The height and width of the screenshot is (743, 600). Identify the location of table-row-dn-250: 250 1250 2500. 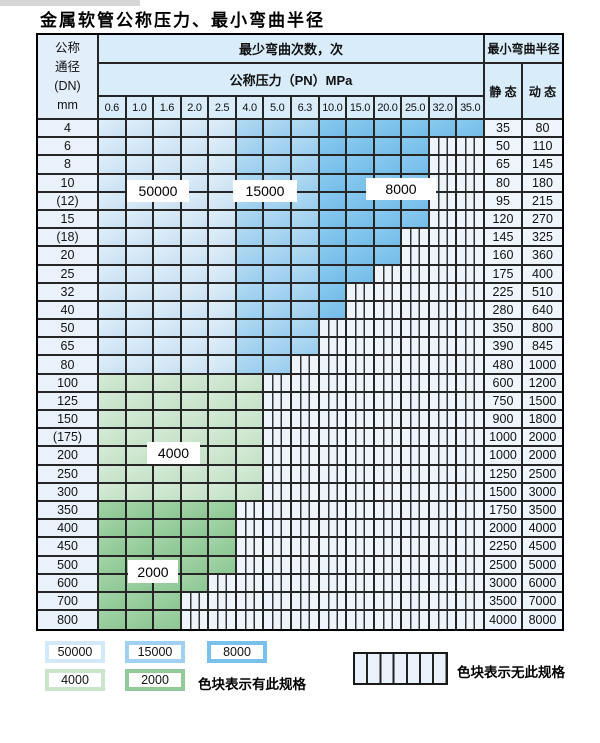
(300, 474).